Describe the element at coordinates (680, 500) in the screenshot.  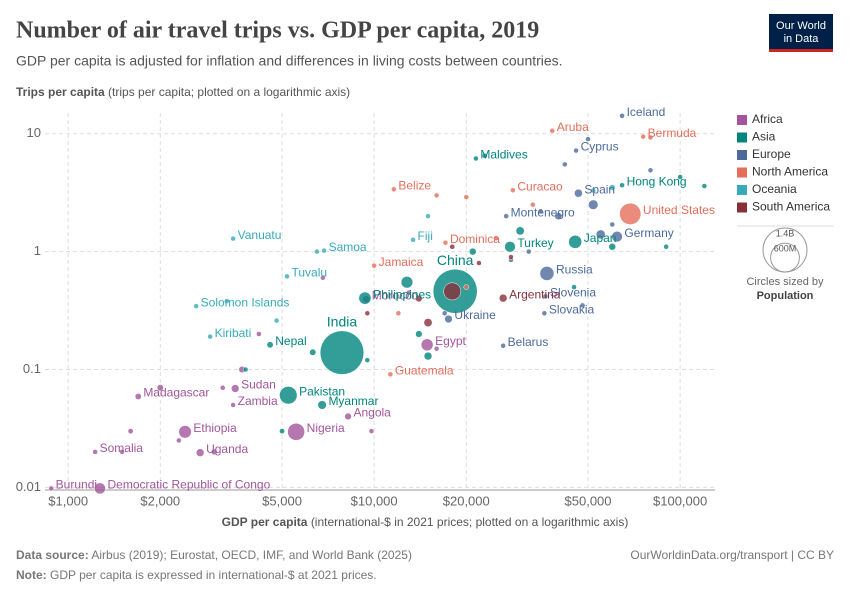
I see `x-tick-label: $100,000` at that location.